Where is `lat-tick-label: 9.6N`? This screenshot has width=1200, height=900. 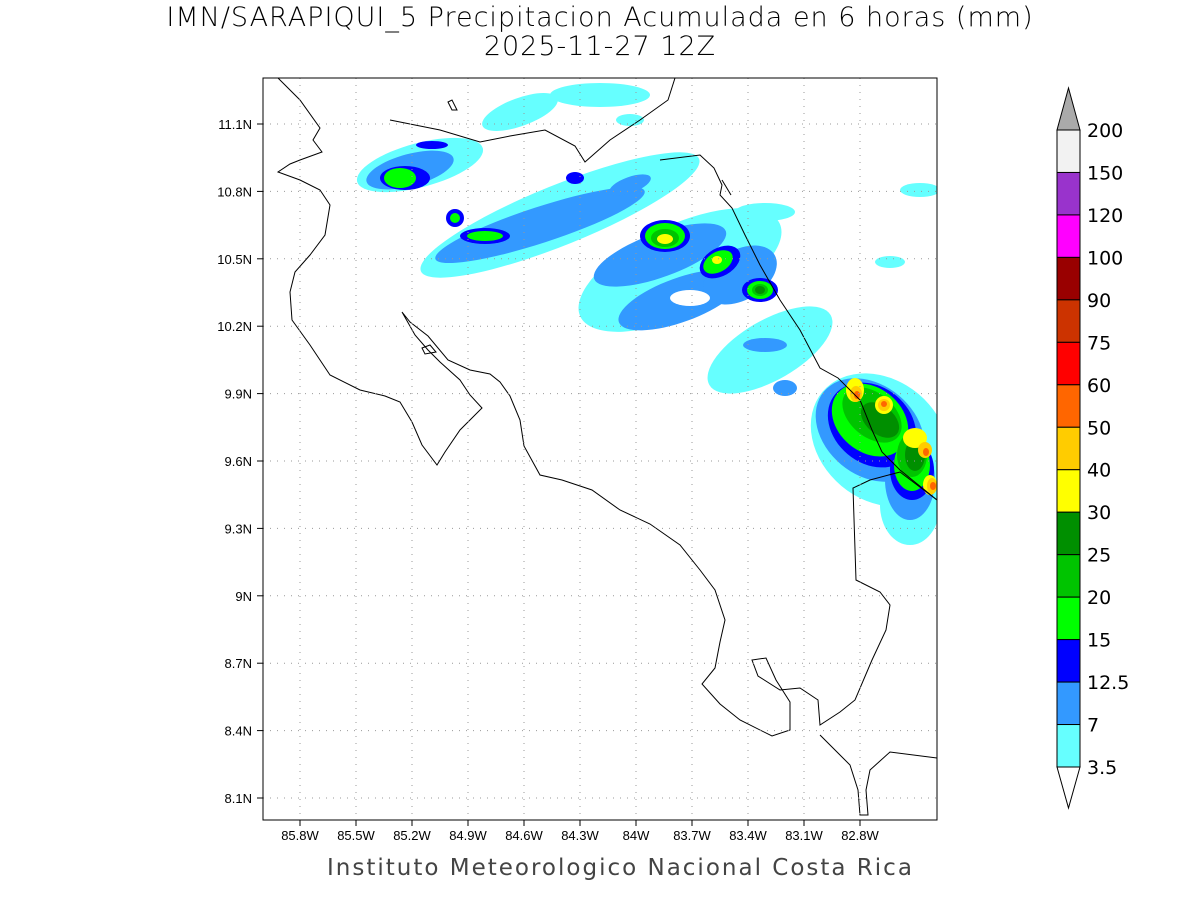
lat-tick-label: 9.6N is located at coordinates (238, 461).